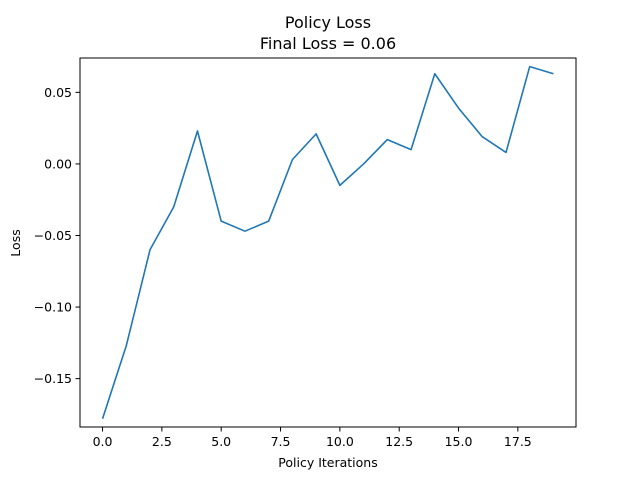  What do you see at coordinates (327, 462) in the screenshot?
I see `x-axis-label: Policy Iterations` at bounding box center [327, 462].